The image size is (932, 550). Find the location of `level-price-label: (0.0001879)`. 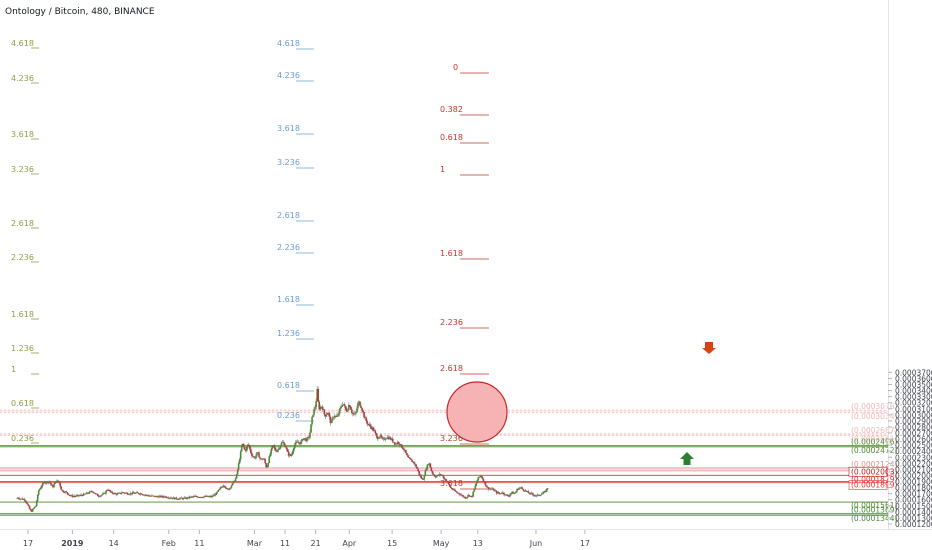

level-price-label: (0.0001879) is located at coordinates (874, 479).